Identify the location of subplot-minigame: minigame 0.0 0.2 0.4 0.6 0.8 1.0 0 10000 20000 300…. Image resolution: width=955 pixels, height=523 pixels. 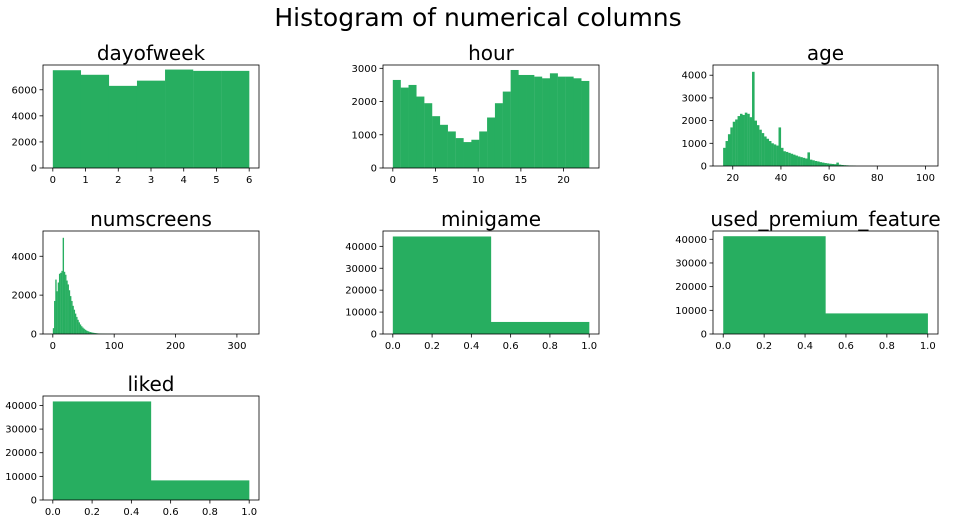
(472, 279).